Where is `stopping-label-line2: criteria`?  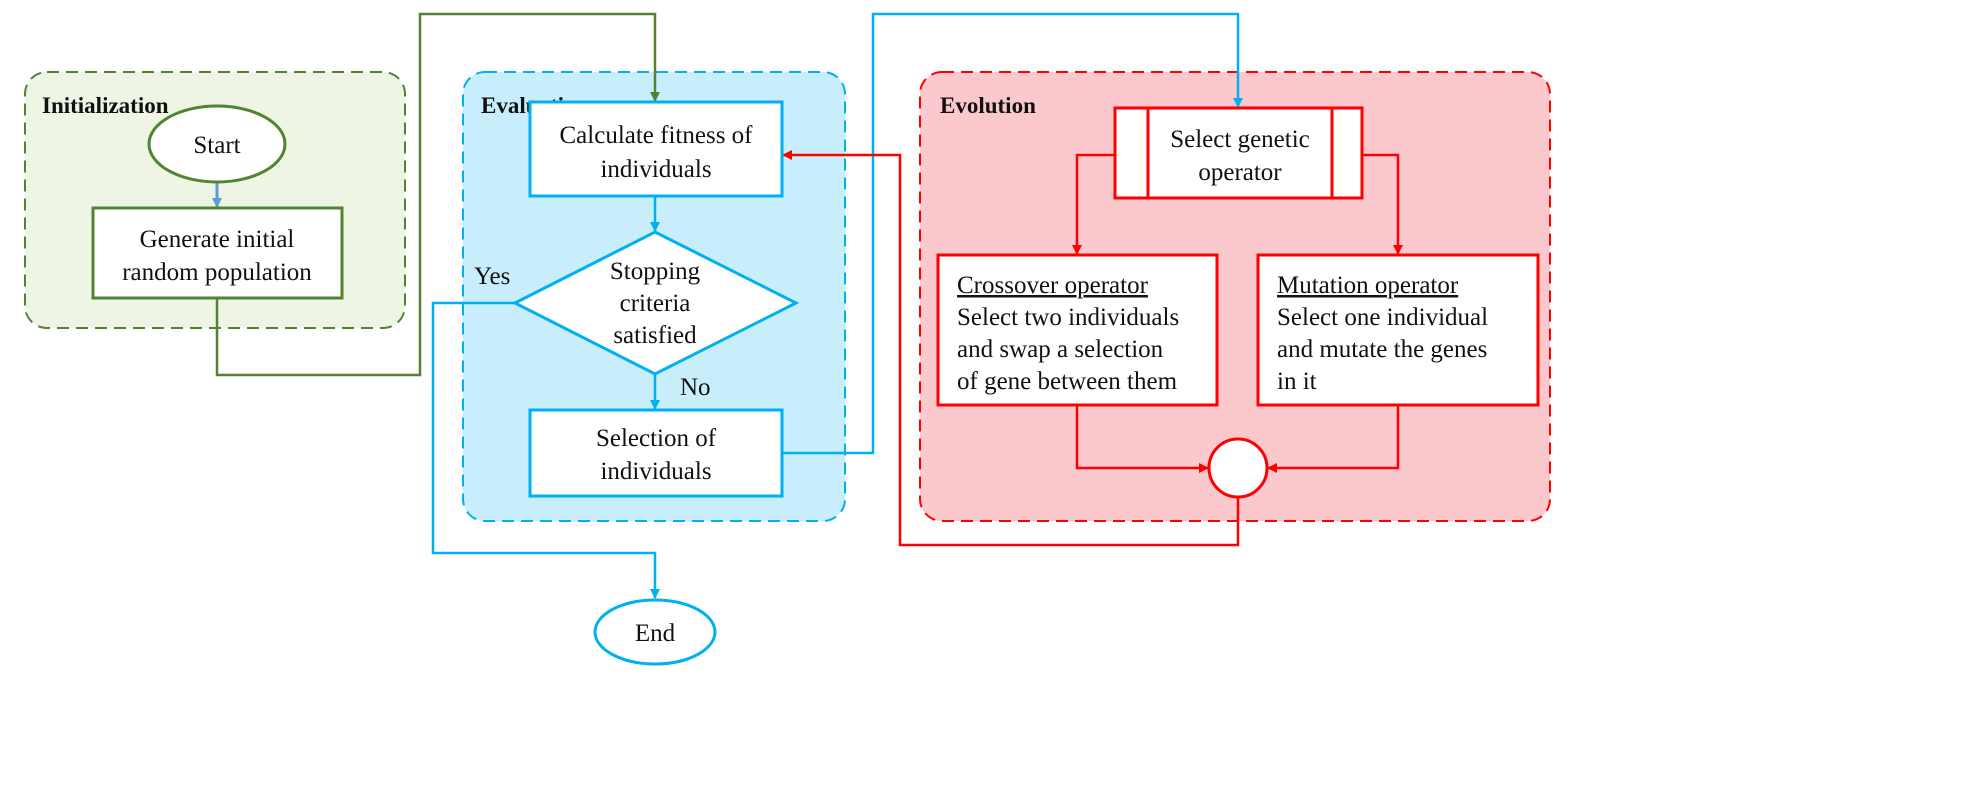 stopping-label-line2: criteria is located at coordinates (655, 303).